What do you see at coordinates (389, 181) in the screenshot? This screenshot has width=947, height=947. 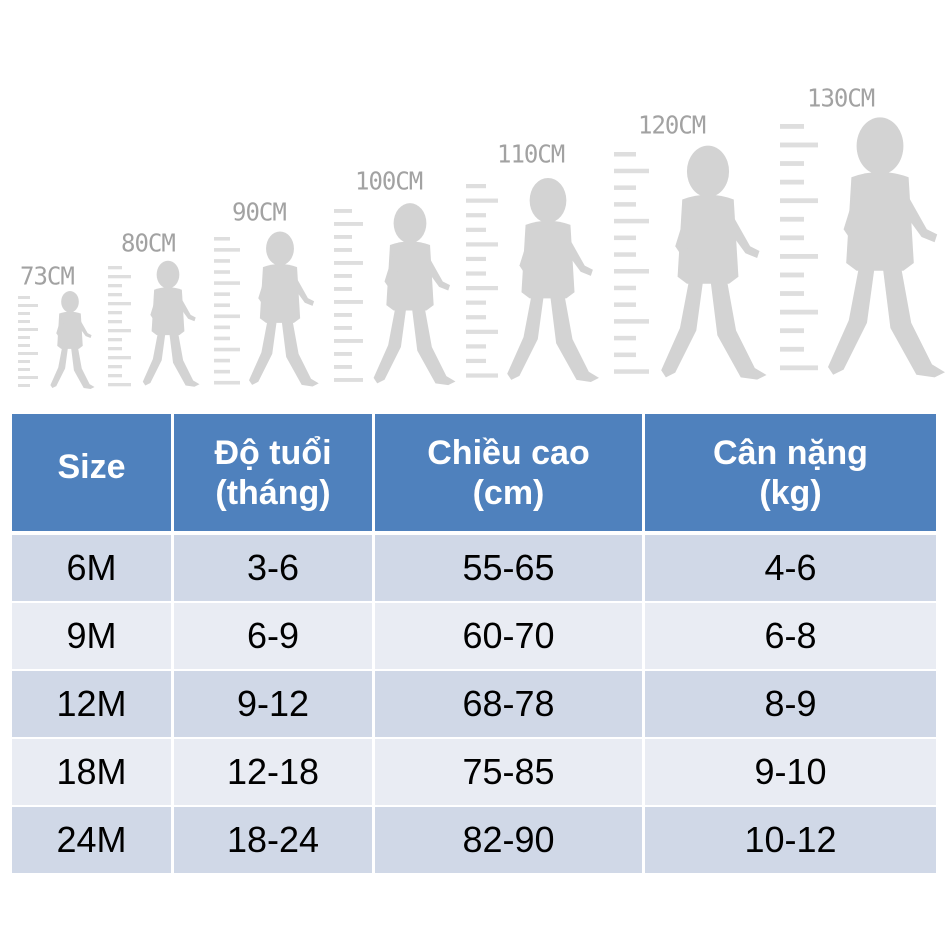 I see `height-label-100: 100CM` at bounding box center [389, 181].